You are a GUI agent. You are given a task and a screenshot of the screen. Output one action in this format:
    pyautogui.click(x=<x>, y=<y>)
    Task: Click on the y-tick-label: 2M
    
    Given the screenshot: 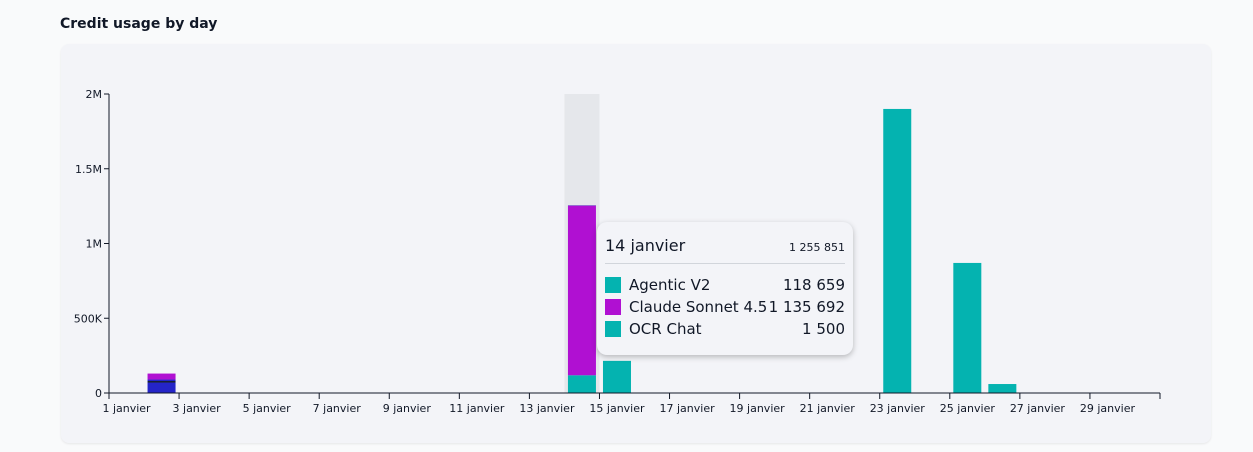 What is the action you would take?
    pyautogui.click(x=94, y=94)
    